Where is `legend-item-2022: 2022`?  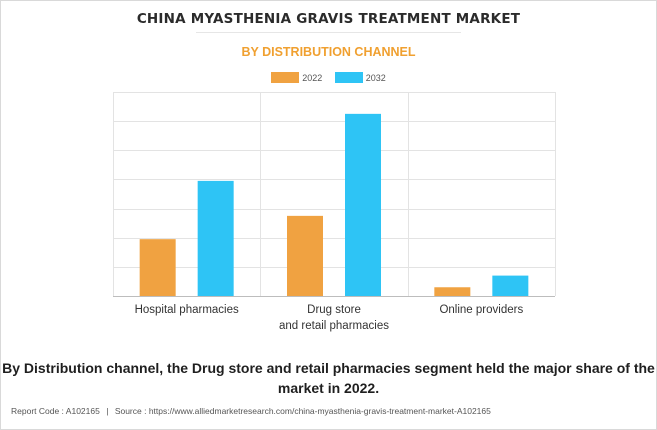 legend-item-2022: 2022 is located at coordinates (296, 77).